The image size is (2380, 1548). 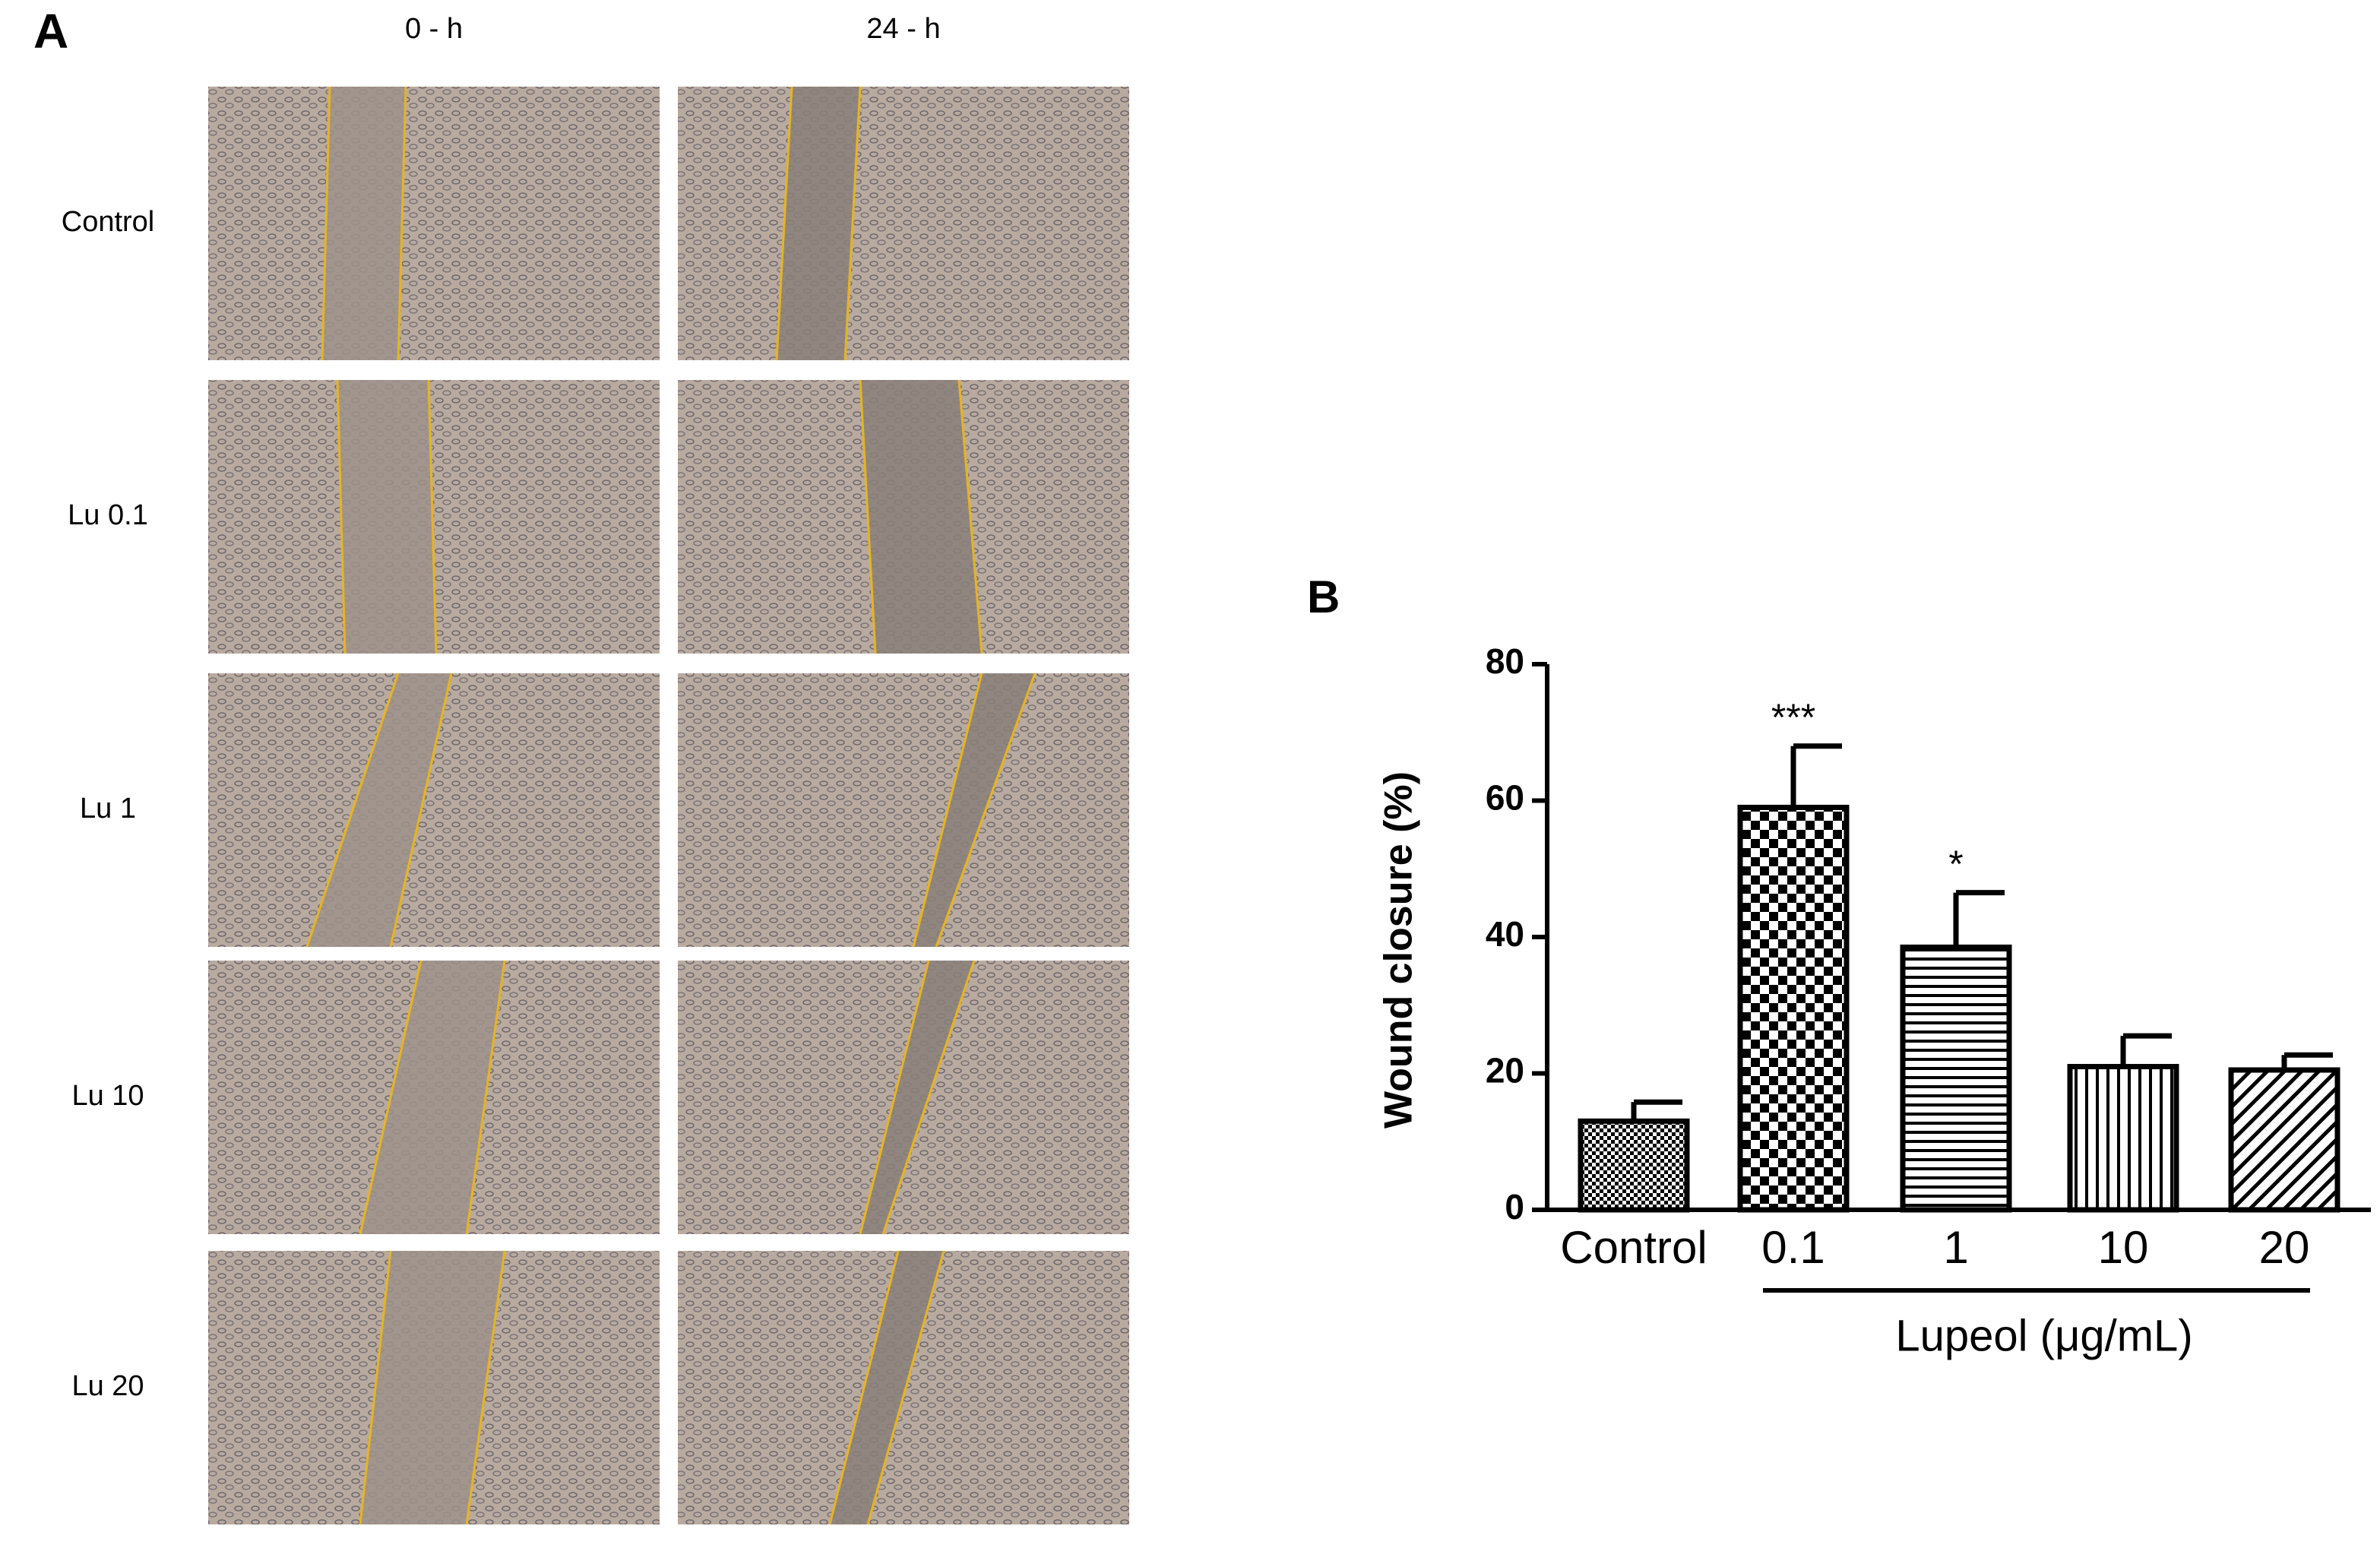 I want to click on group-label: Lupeol (μg/mL), so click(x=2043, y=1335).